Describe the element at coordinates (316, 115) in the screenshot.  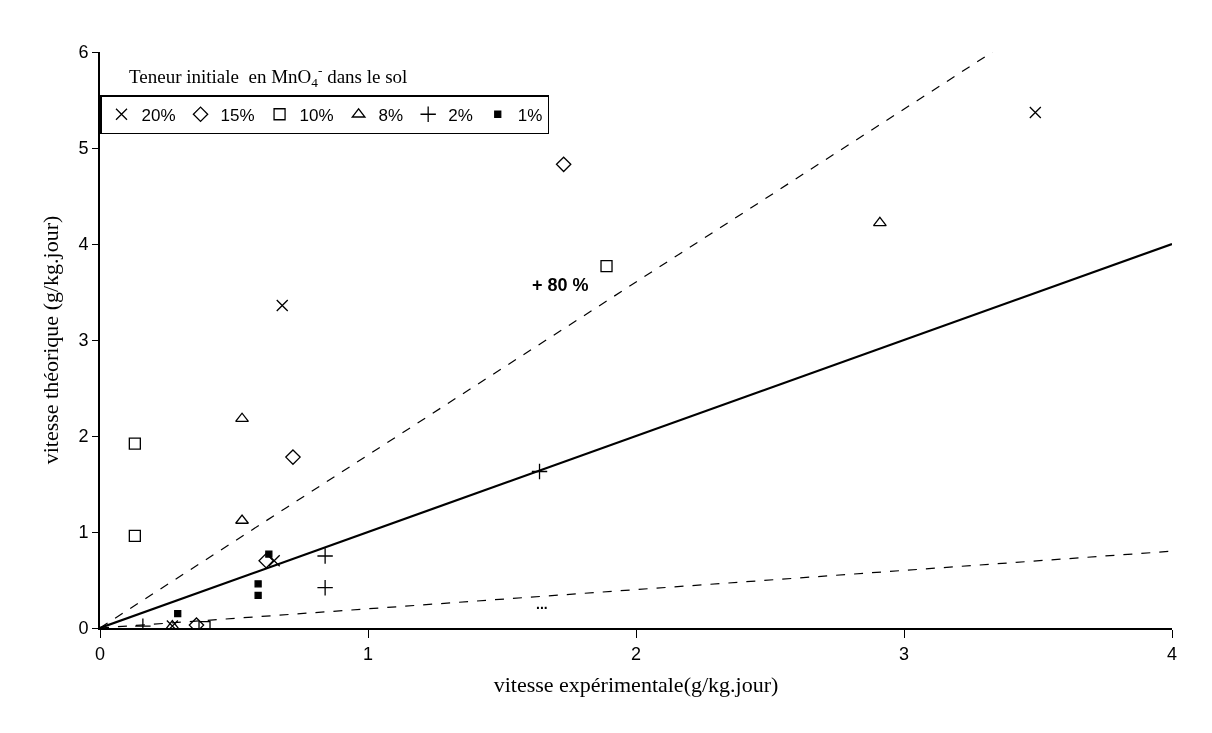
I see `legend-label: 10%` at that location.